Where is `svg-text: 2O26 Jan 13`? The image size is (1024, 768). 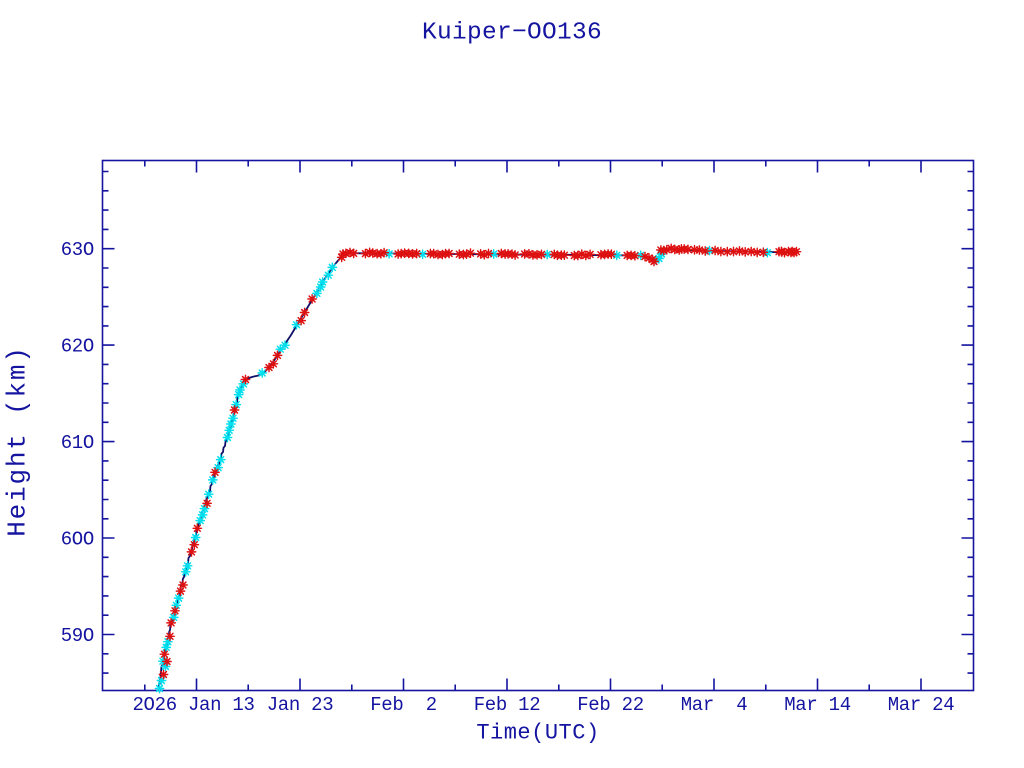
svg-text: 2O26 Jan 13 is located at coordinates (193, 705).